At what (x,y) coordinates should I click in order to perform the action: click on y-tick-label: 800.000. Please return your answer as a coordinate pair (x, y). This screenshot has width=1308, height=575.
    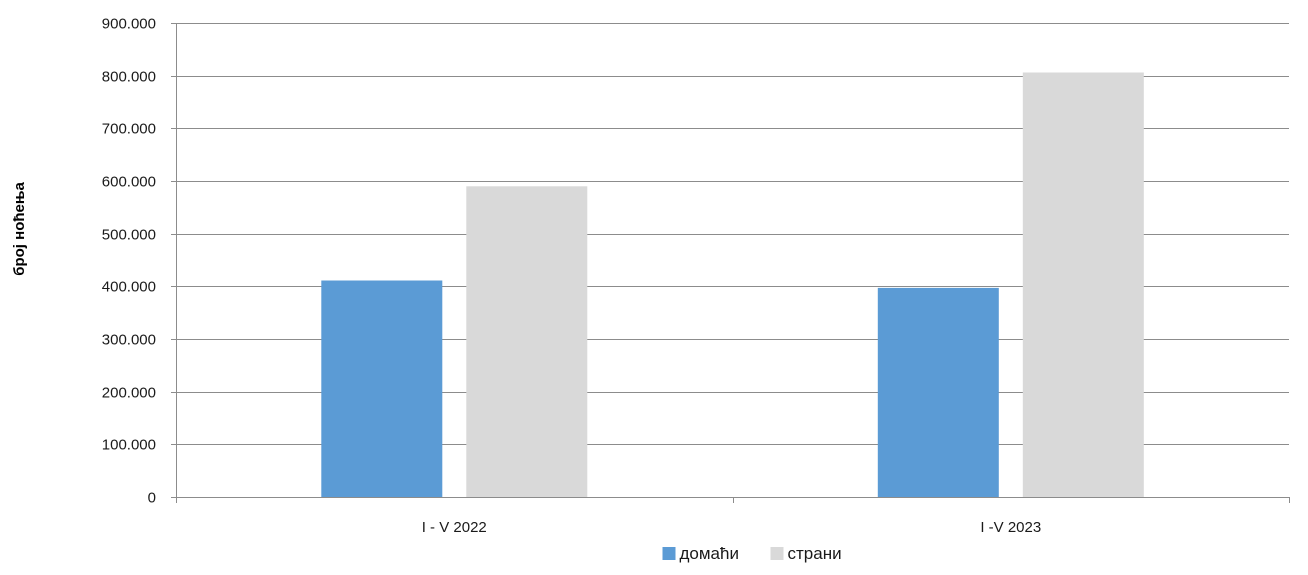
    Looking at the image, I should click on (129, 77).